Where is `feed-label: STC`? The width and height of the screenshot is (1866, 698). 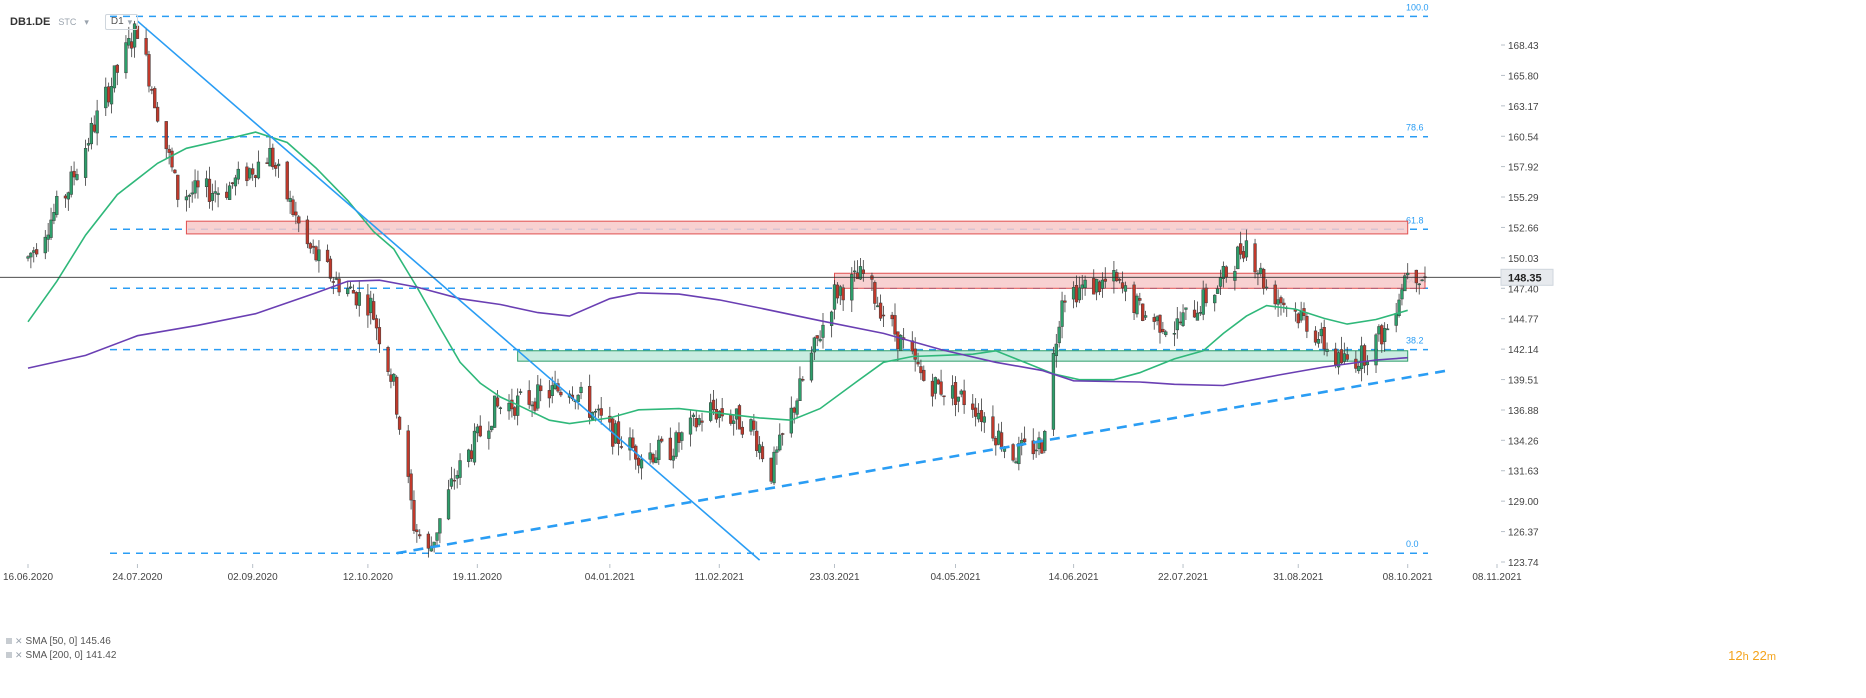 feed-label: STC is located at coordinates (67, 22).